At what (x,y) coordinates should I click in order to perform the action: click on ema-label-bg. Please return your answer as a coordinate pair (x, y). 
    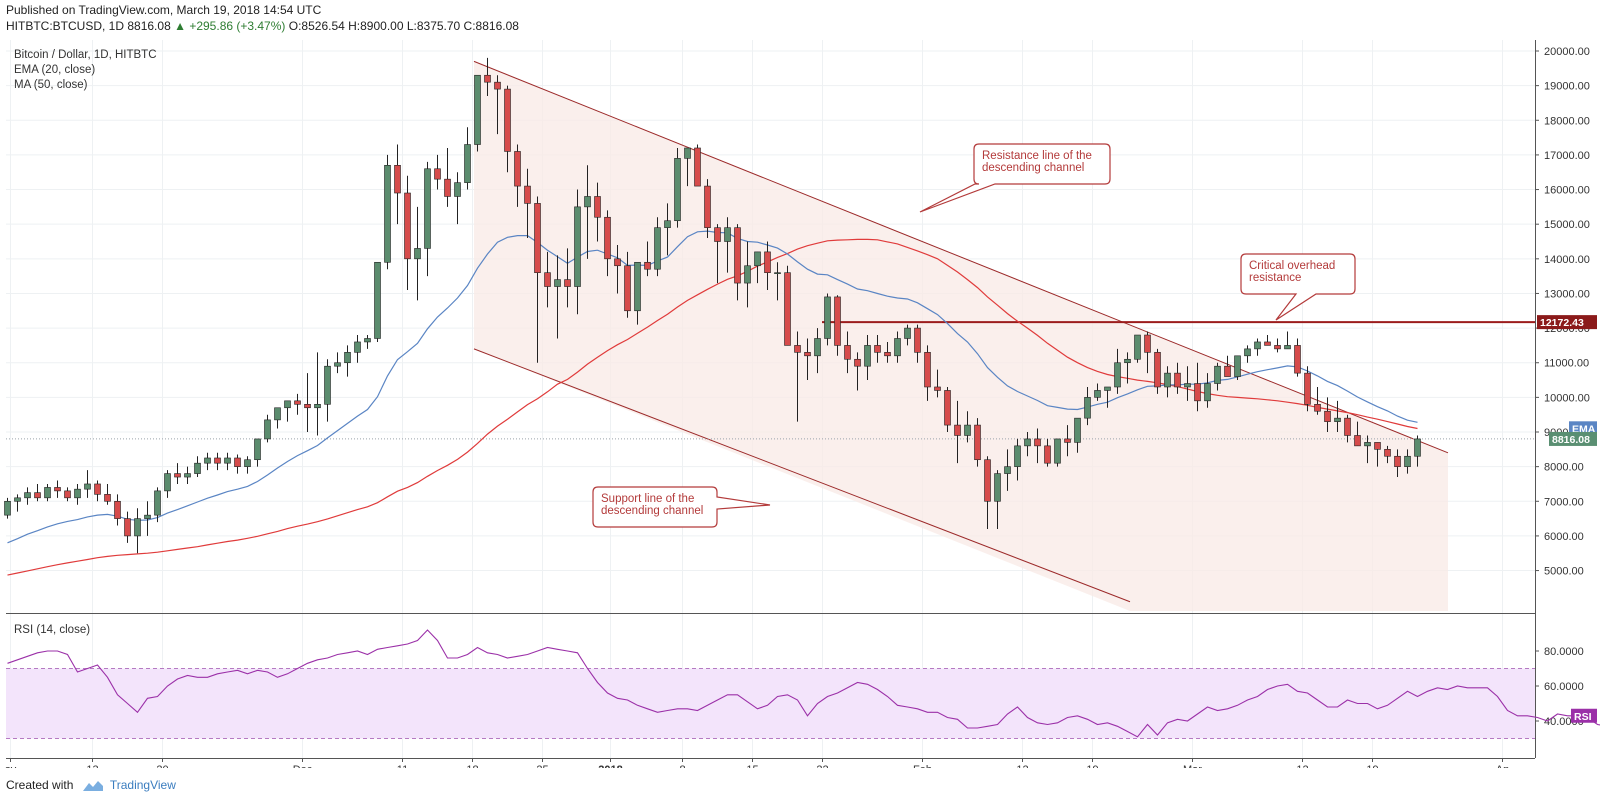
    Looking at the image, I should click on (1583, 428).